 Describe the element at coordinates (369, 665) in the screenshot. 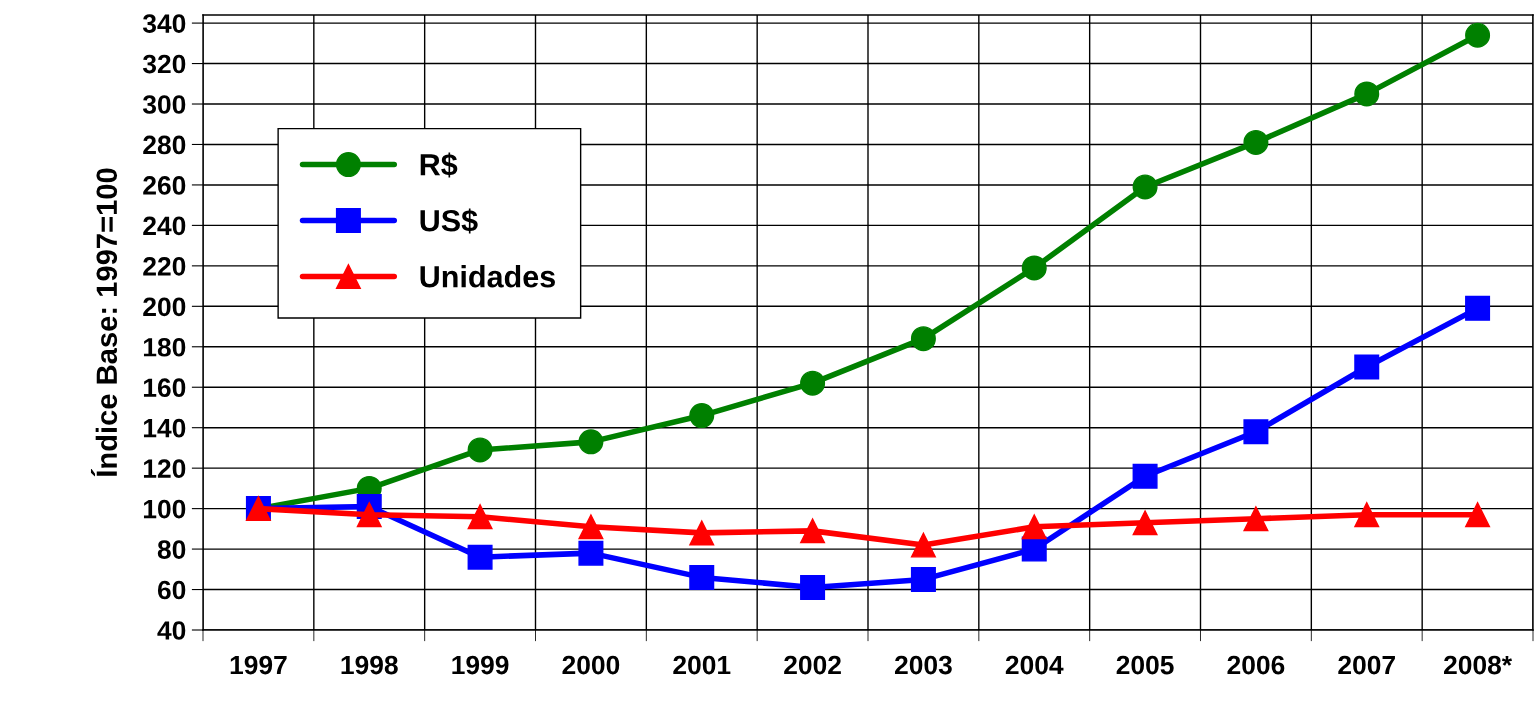

I see `x-tick-label: 1998` at that location.